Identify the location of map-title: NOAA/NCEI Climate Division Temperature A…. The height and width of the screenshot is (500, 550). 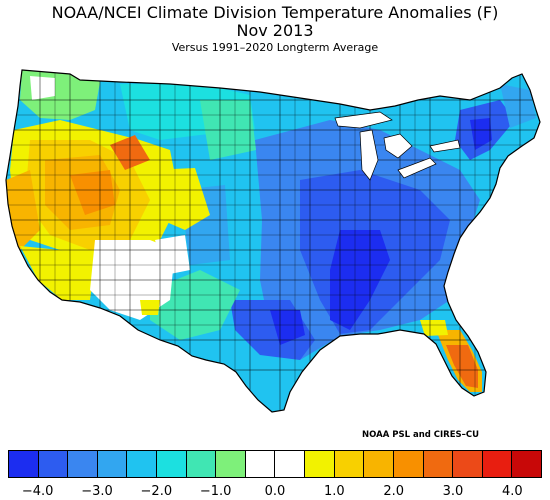
(275, 12).